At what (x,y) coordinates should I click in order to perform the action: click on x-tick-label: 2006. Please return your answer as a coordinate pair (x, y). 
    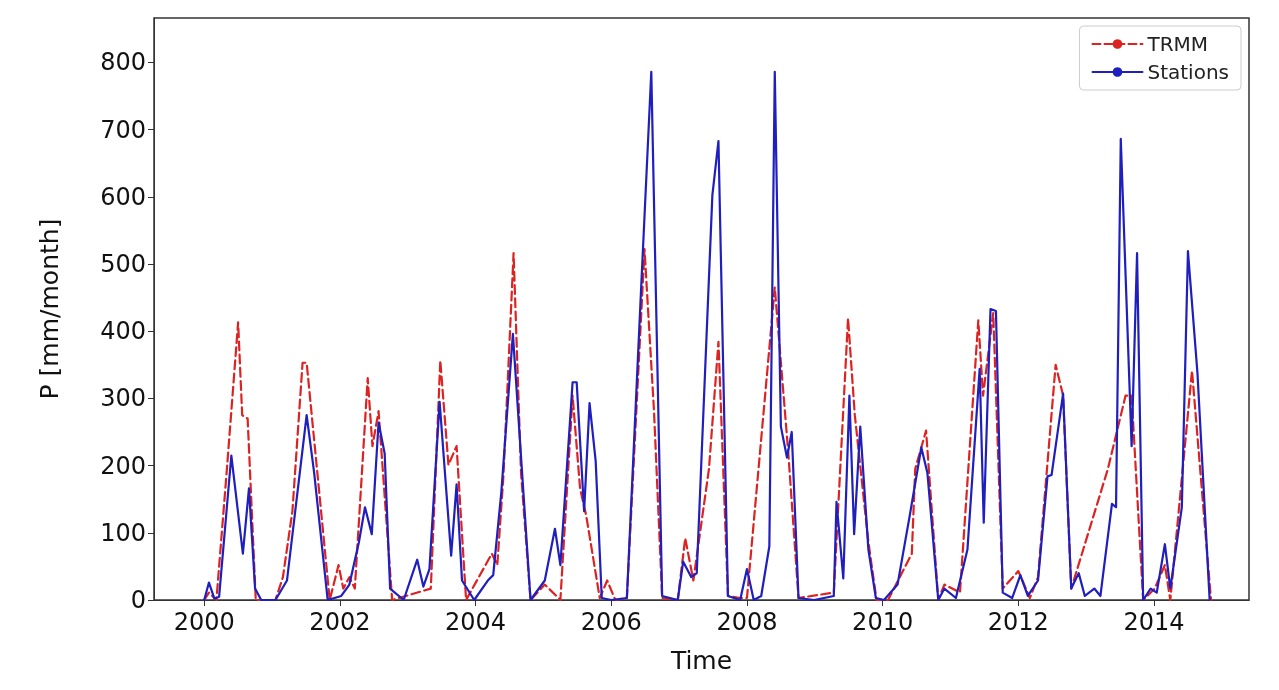
    Looking at the image, I should click on (611, 622).